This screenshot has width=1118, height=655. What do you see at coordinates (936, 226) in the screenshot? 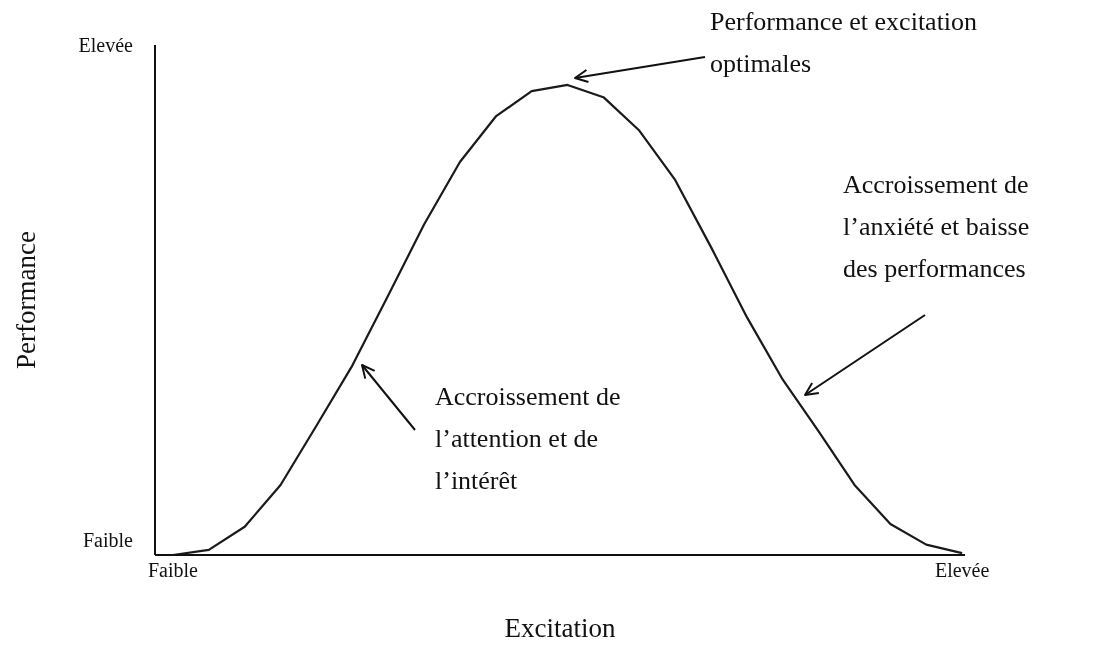
I see `annotation: Accroissement de l’anxiété et baisse des performances` at bounding box center [936, 226].